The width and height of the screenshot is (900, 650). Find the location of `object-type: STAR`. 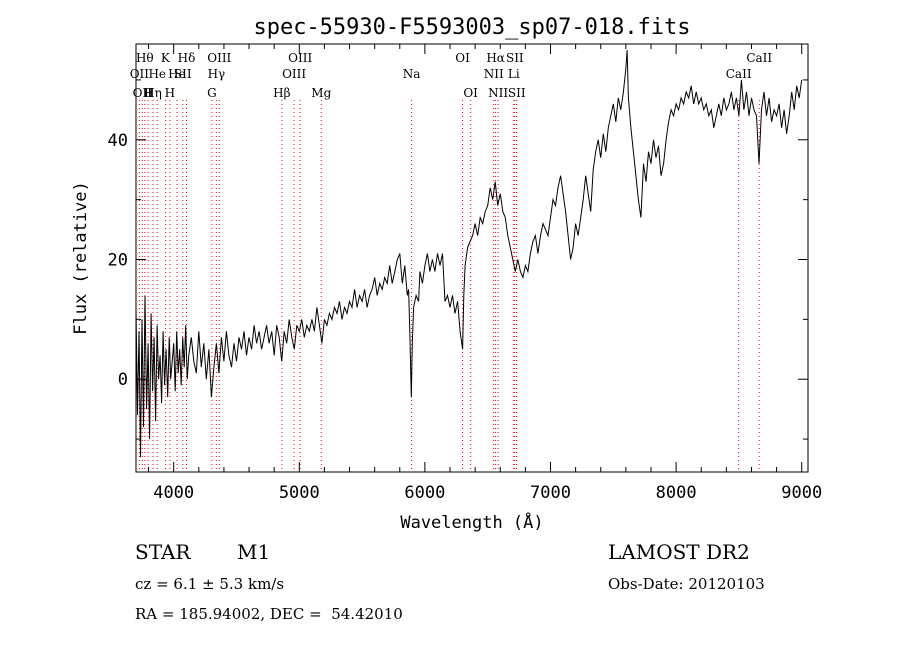

object-type: STAR is located at coordinates (163, 552).